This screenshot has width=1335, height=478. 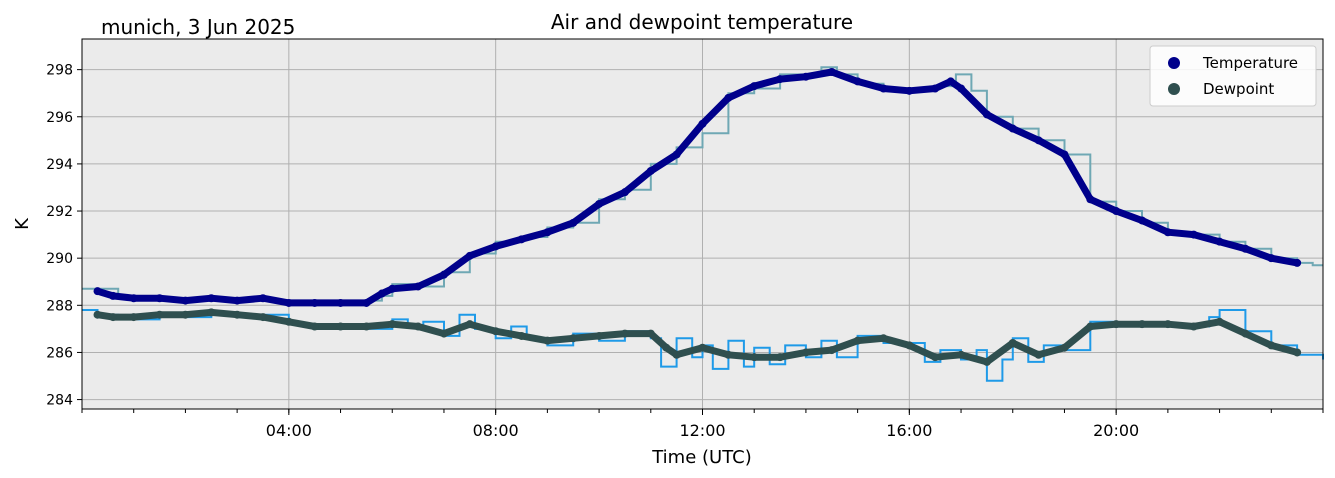 What do you see at coordinates (59, 118) in the screenshot?
I see `y-tick-label: 296` at bounding box center [59, 118].